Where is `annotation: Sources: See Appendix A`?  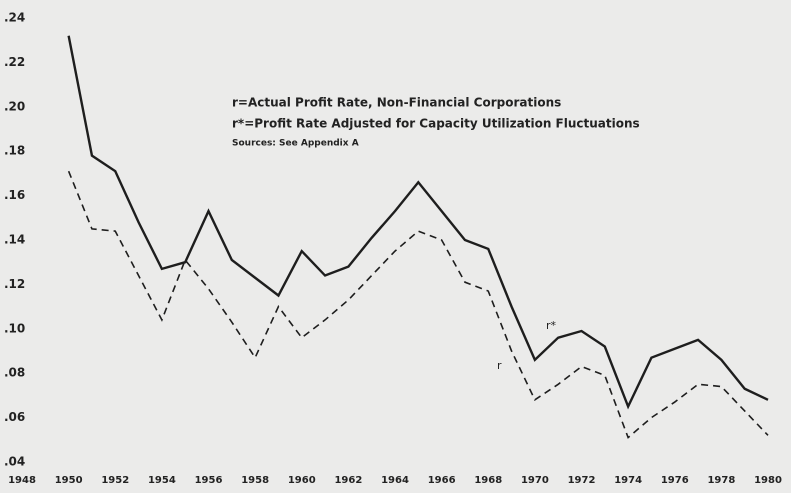 annotation: Sources: See Appendix A is located at coordinates (295, 144).